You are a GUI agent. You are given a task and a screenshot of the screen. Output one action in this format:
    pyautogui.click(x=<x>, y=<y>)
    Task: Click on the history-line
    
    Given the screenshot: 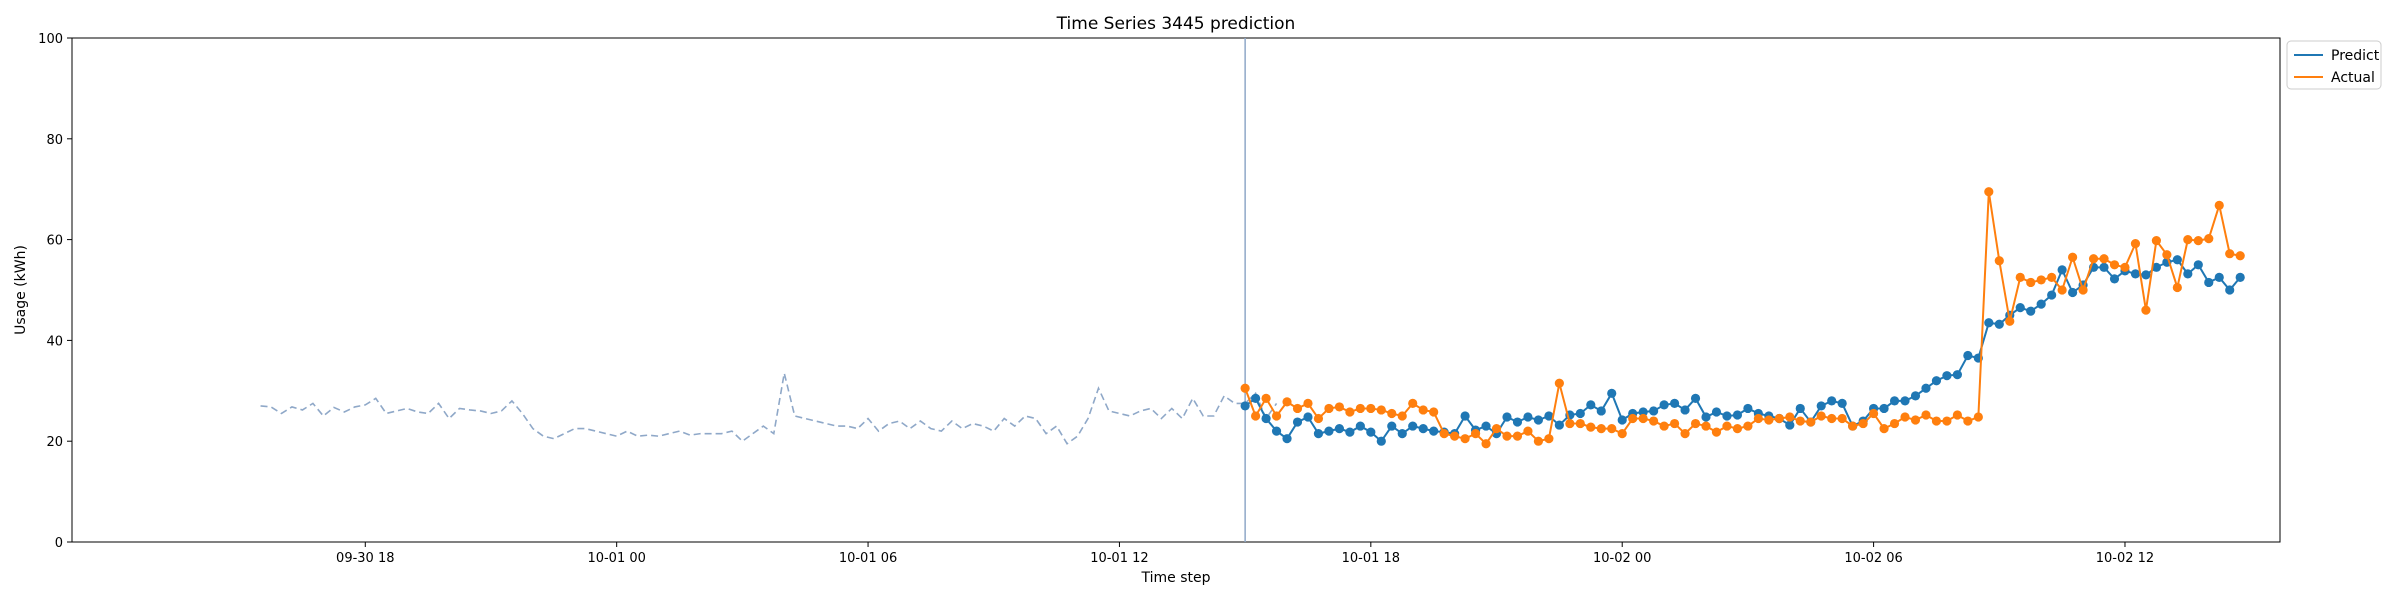 What is the action you would take?
    pyautogui.click(x=769, y=408)
    